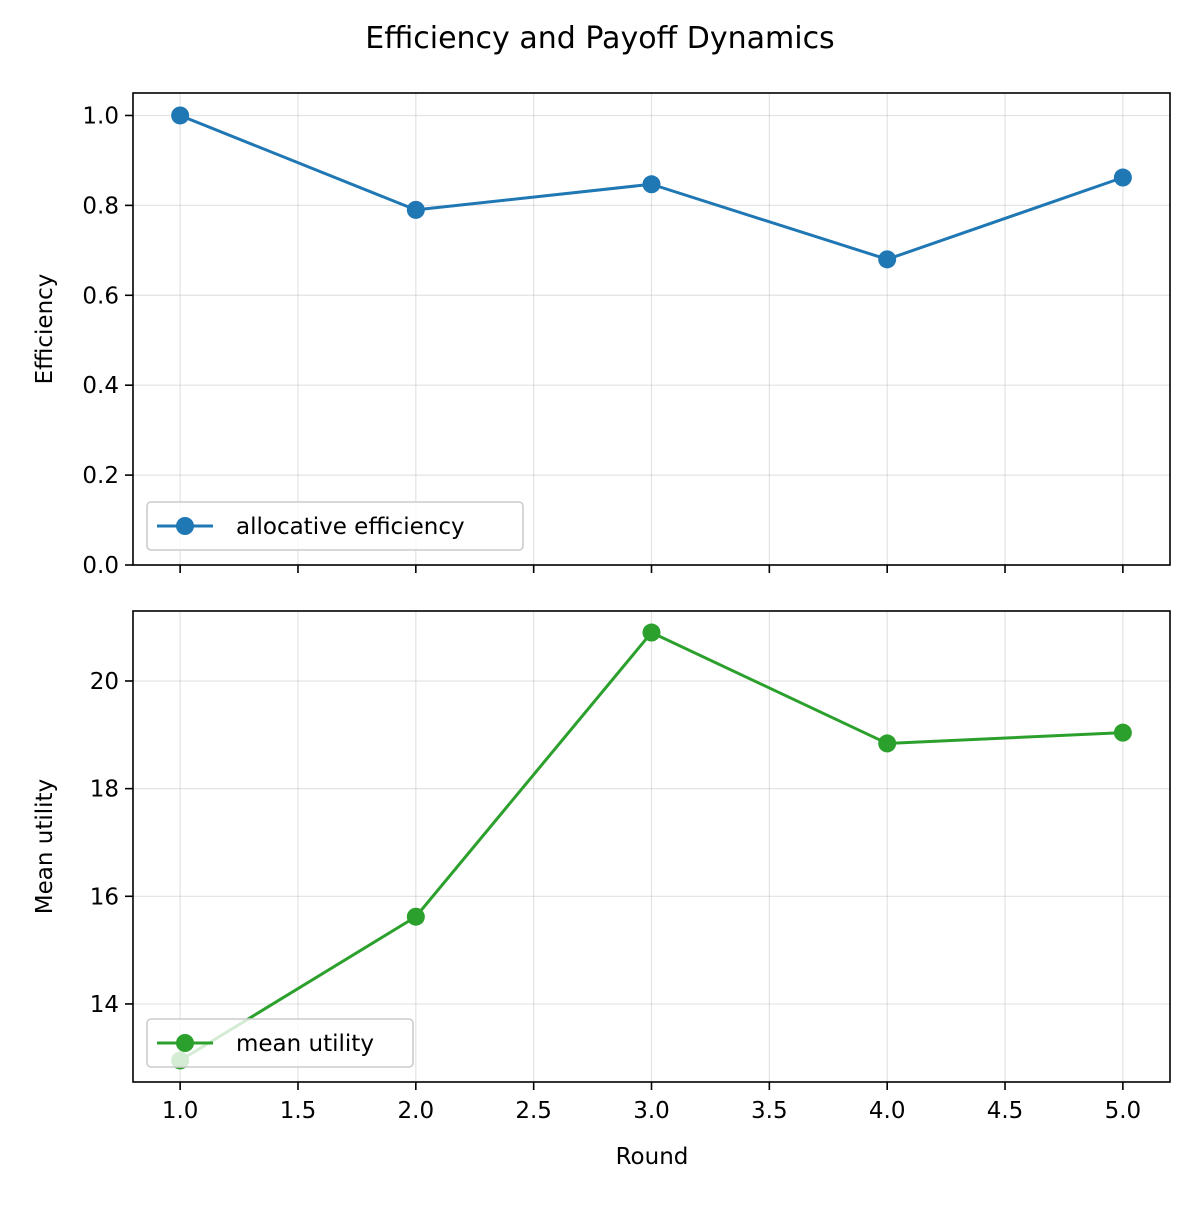 This screenshot has width=1200, height=1205. I want to click on y-tick-label: 0.2, so click(100, 476).